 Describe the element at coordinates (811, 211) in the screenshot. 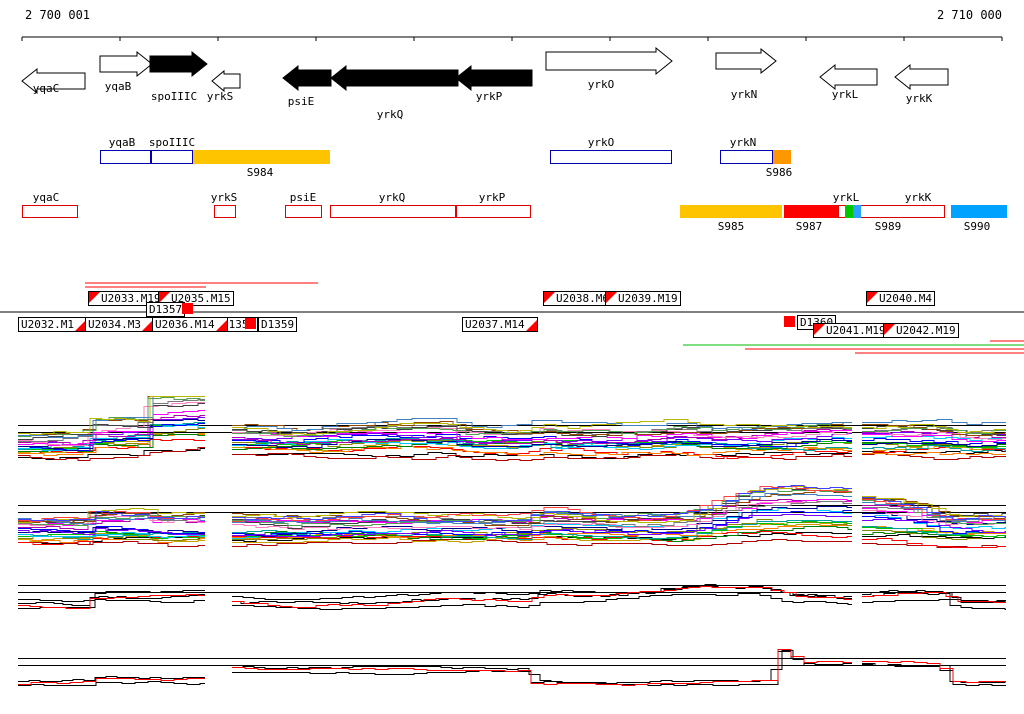

I see `annotation-box-S987` at that location.